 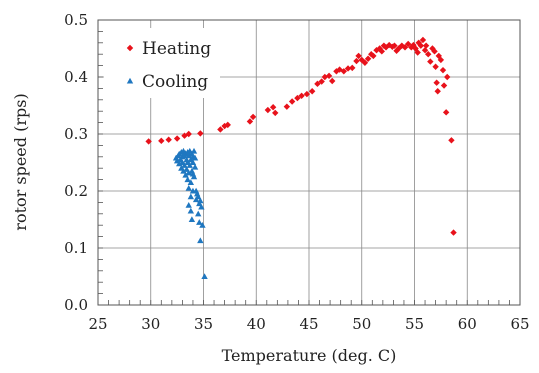 What do you see at coordinates (203, 324) in the screenshot?
I see `x-tick-label: 35` at bounding box center [203, 324].